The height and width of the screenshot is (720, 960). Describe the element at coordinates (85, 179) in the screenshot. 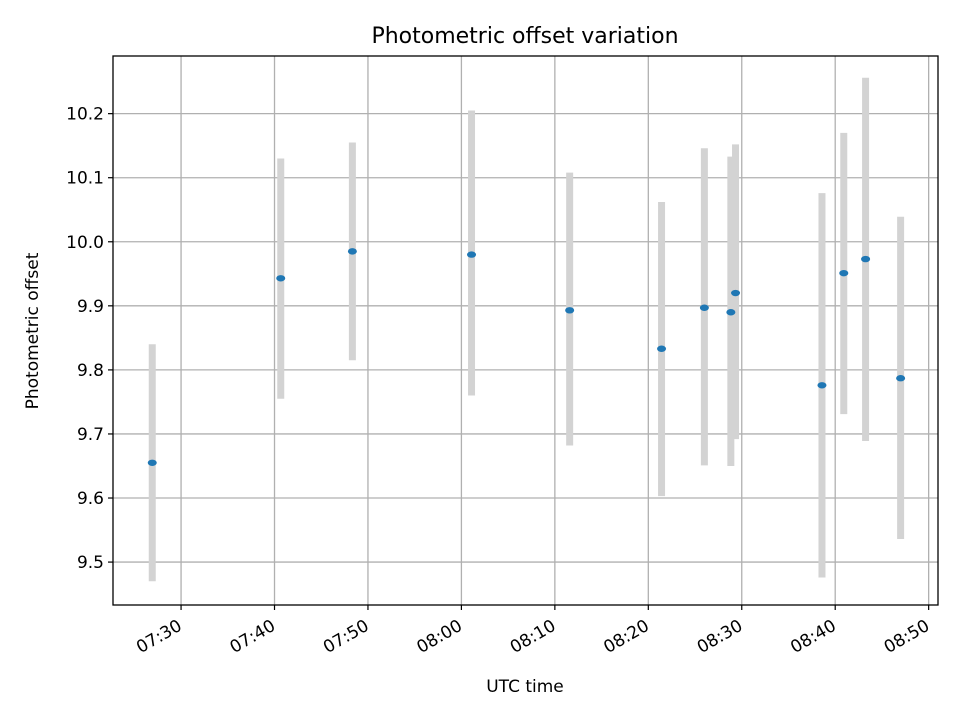

I see `y-tick-label: 10.1` at that location.